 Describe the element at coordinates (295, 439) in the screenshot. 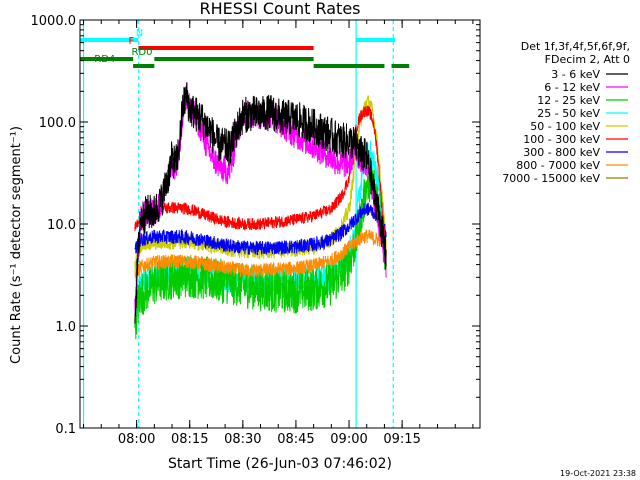

I see `x-tick-label-3: 08:45` at that location.